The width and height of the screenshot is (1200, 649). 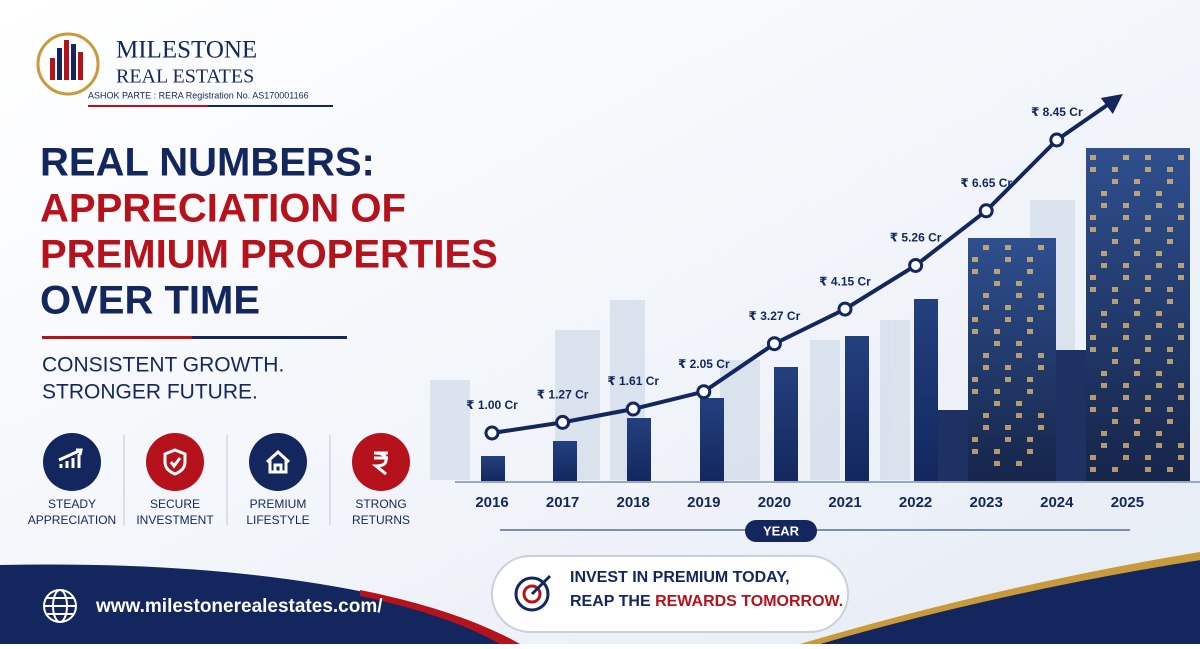 I want to click on feature-label: PREMIUM, so click(x=278, y=504).